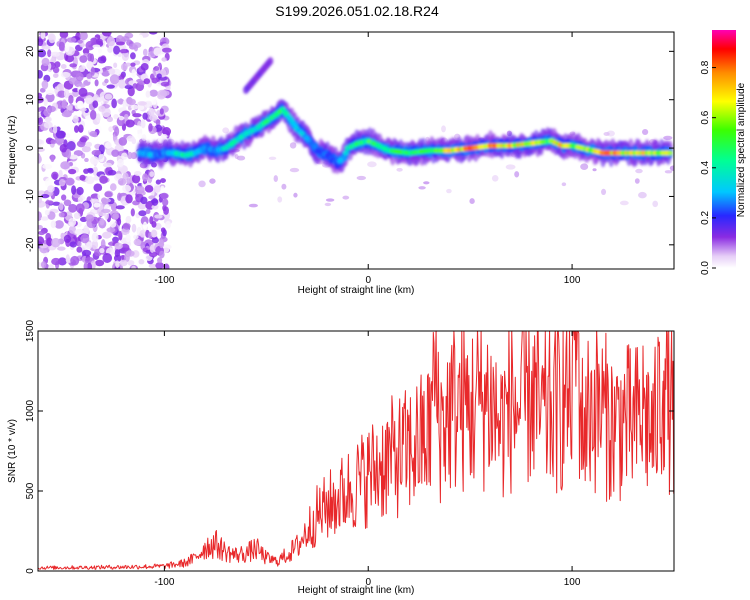  What do you see at coordinates (343, 158) in the screenshot?
I see `ridge-core-cell` at bounding box center [343, 158].